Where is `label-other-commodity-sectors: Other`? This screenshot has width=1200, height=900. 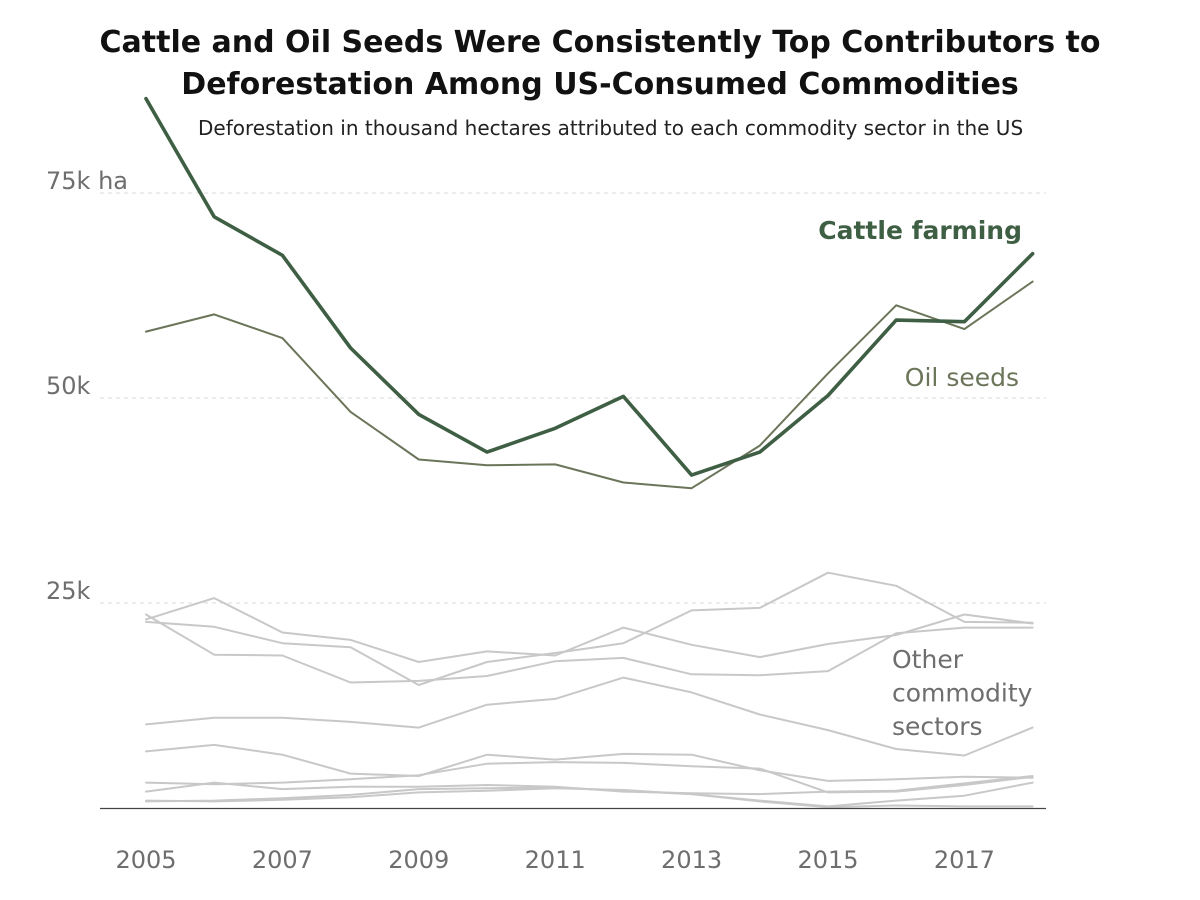
label-other-commodity-sectors: Other is located at coordinates (928, 659).